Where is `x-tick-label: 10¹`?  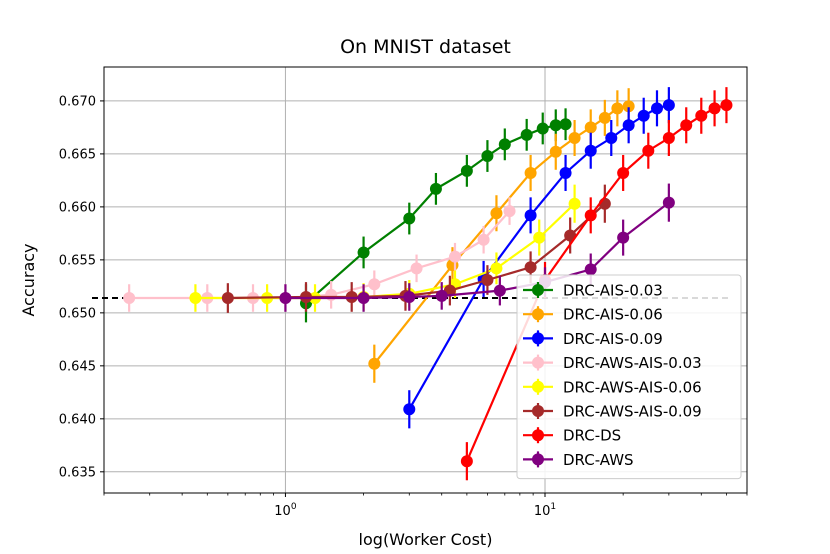 x-tick-label: 10¹ is located at coordinates (545, 510).